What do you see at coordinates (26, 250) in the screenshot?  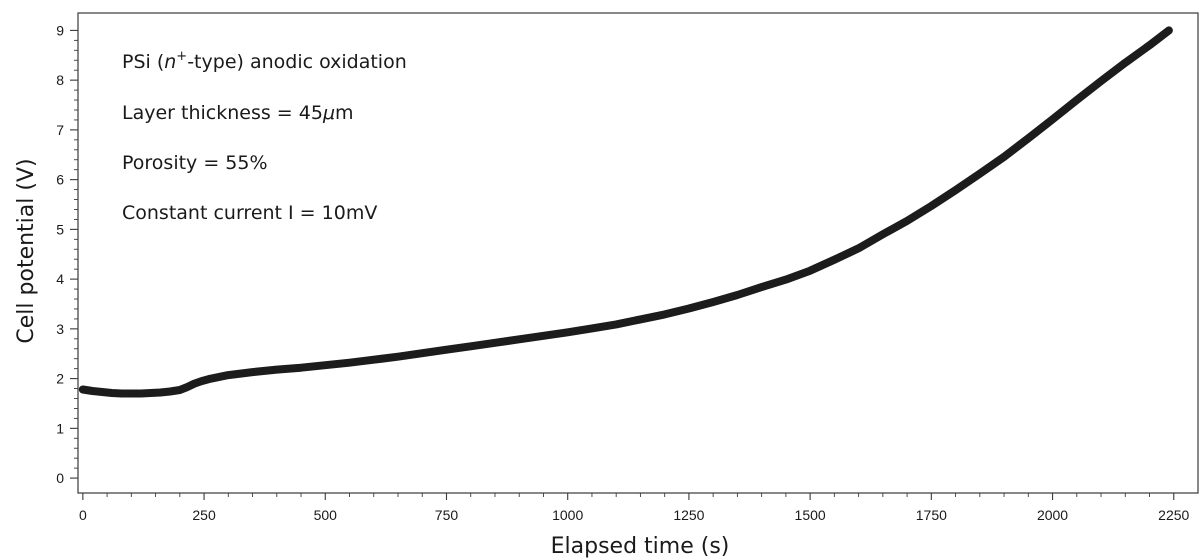 I see `y-axis-title: Cell potential (V)` at bounding box center [26, 250].